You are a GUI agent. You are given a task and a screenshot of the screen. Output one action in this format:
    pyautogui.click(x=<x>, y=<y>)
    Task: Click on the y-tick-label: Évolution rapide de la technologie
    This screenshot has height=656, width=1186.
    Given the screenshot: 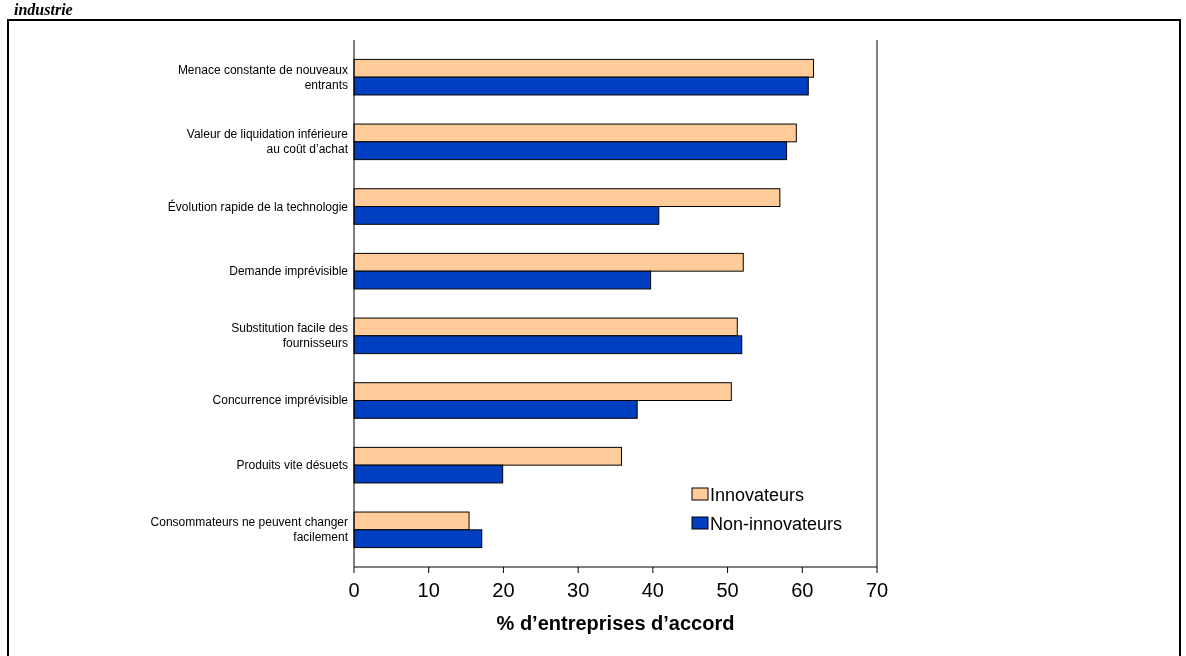 What is the action you would take?
    pyautogui.click(x=258, y=206)
    